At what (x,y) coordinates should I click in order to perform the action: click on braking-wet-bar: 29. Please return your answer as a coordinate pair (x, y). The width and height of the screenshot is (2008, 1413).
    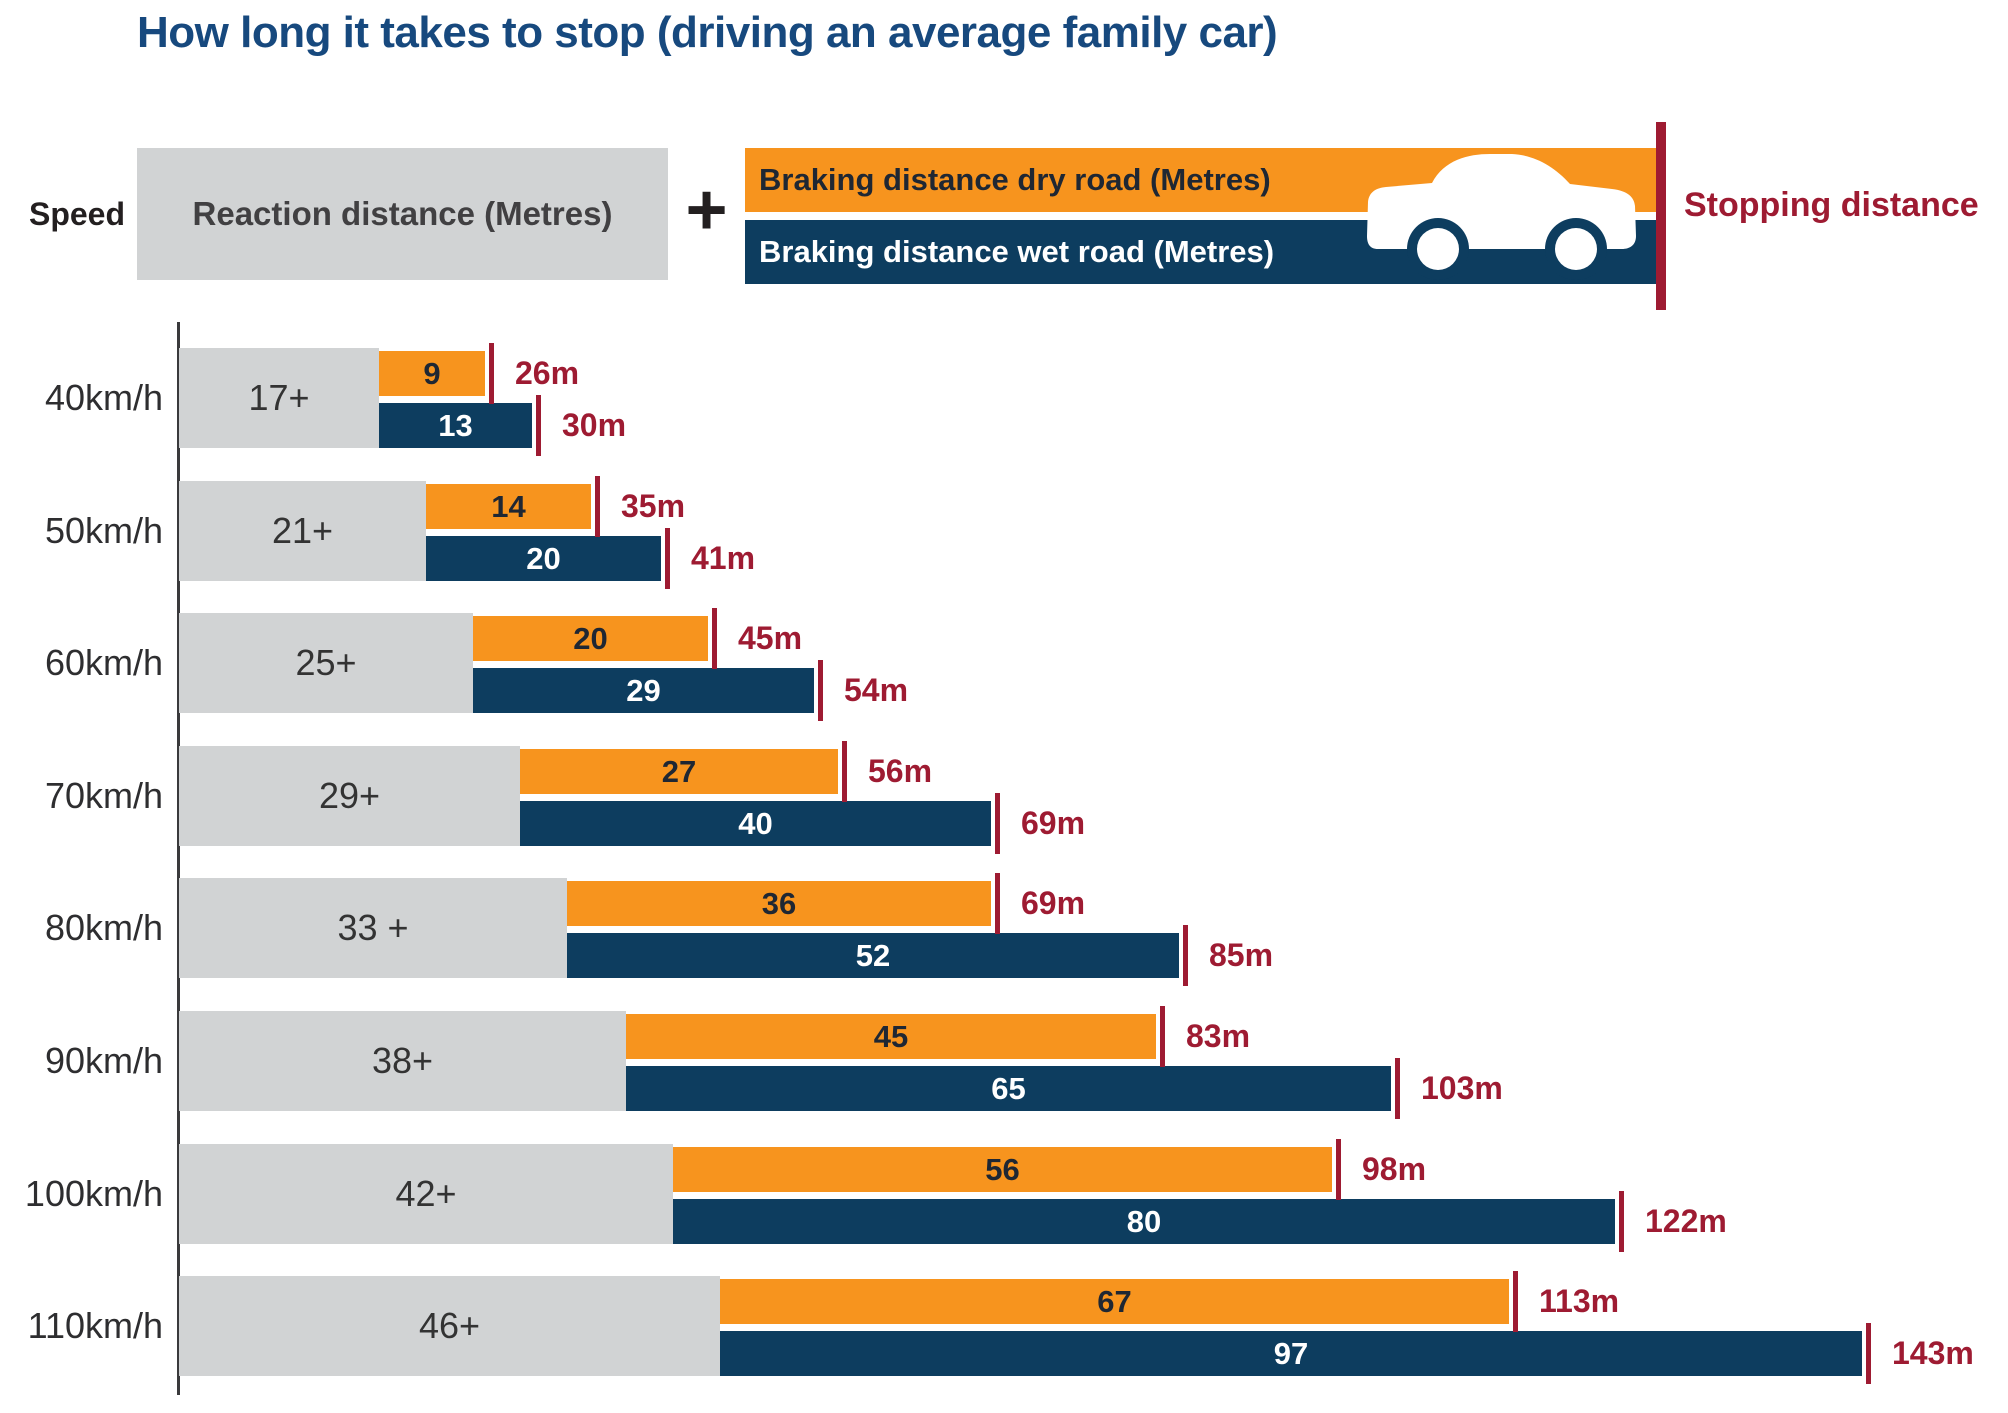
    Looking at the image, I should click on (643, 690).